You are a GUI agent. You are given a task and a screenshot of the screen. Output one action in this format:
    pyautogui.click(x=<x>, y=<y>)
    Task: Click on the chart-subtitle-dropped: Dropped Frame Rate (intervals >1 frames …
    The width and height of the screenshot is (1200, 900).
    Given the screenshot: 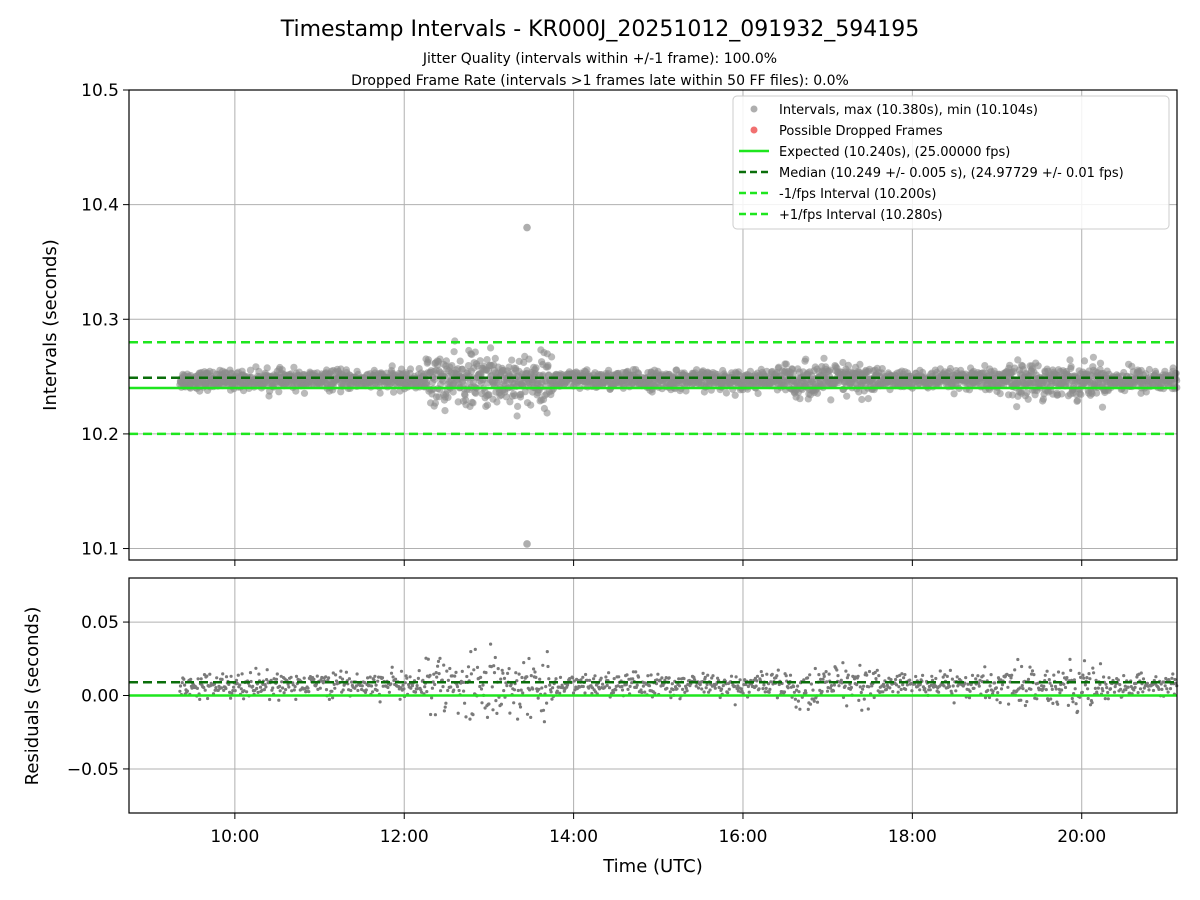 What is the action you would take?
    pyautogui.click(x=600, y=81)
    